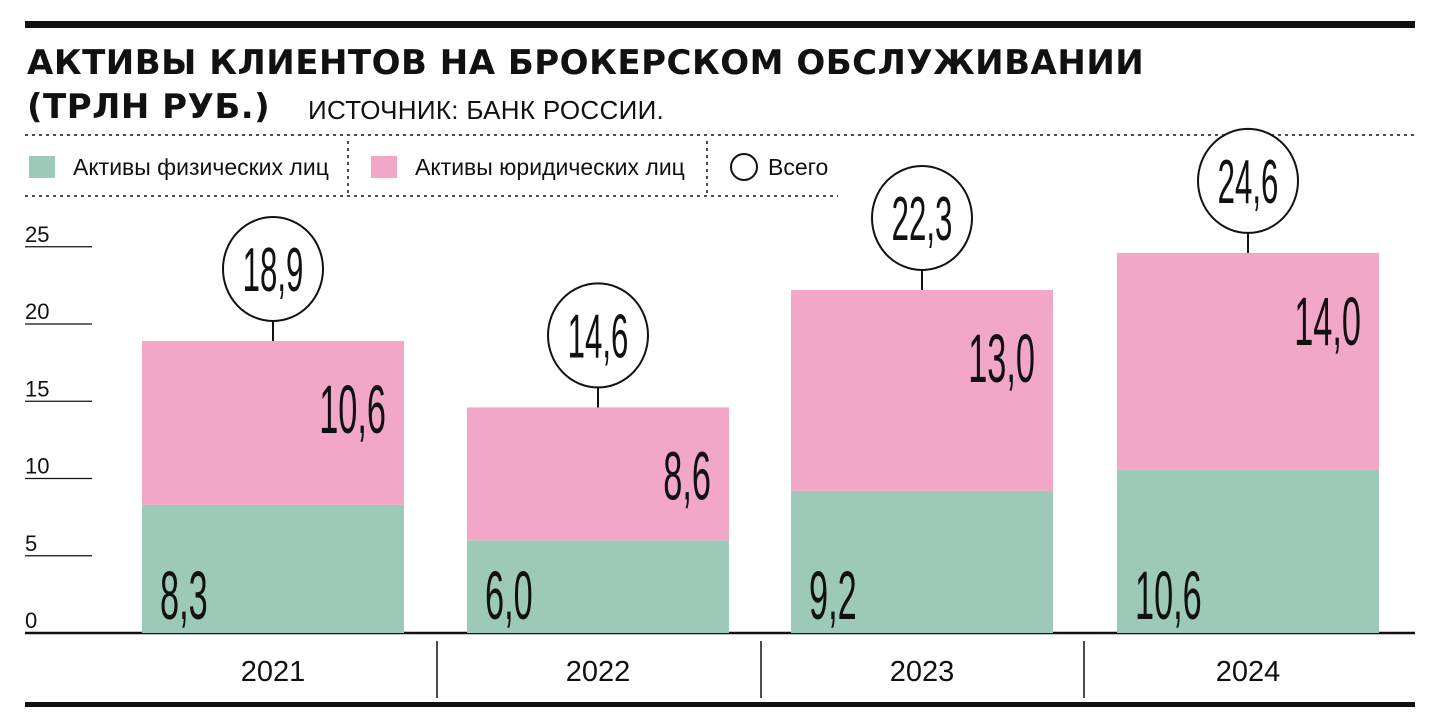 This screenshot has width=1440, height=726. Describe the element at coordinates (720, 704) in the screenshot. I see `bottom-rule` at that location.